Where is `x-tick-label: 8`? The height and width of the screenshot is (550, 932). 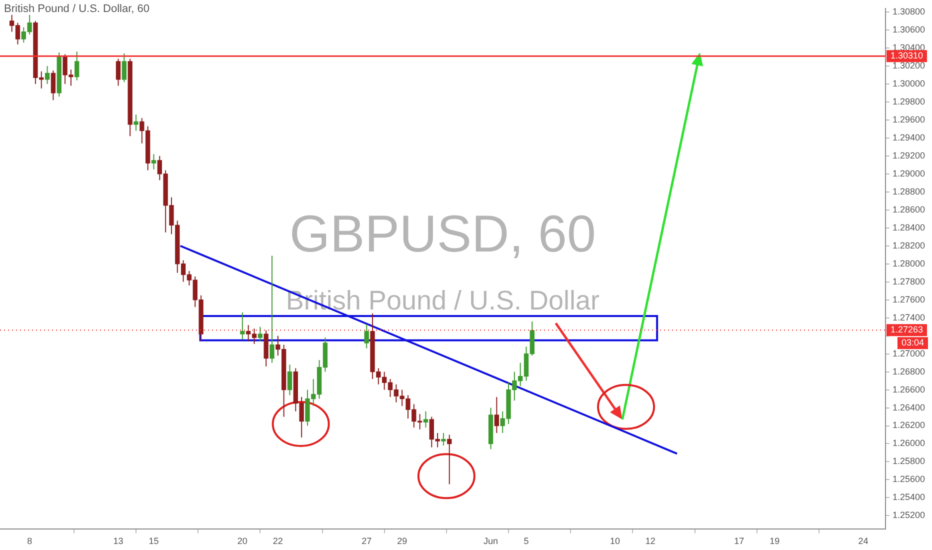
x-tick-label: 8 is located at coordinates (29, 541).